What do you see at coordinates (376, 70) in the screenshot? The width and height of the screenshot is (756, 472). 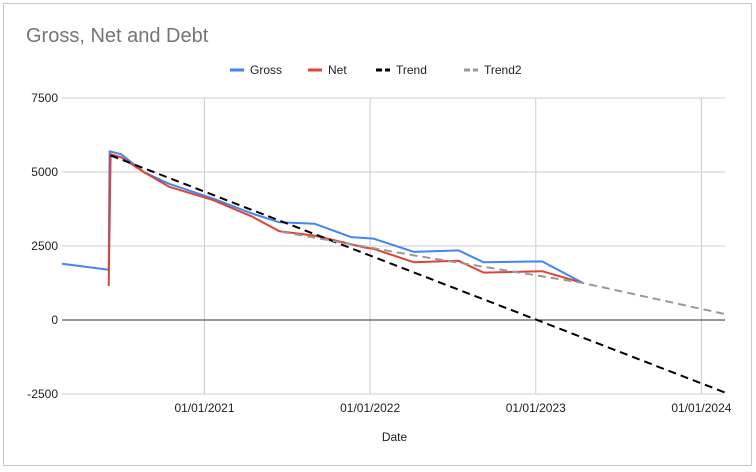 I see `chart-legend: Gross Net Trend Trend2` at bounding box center [376, 70].